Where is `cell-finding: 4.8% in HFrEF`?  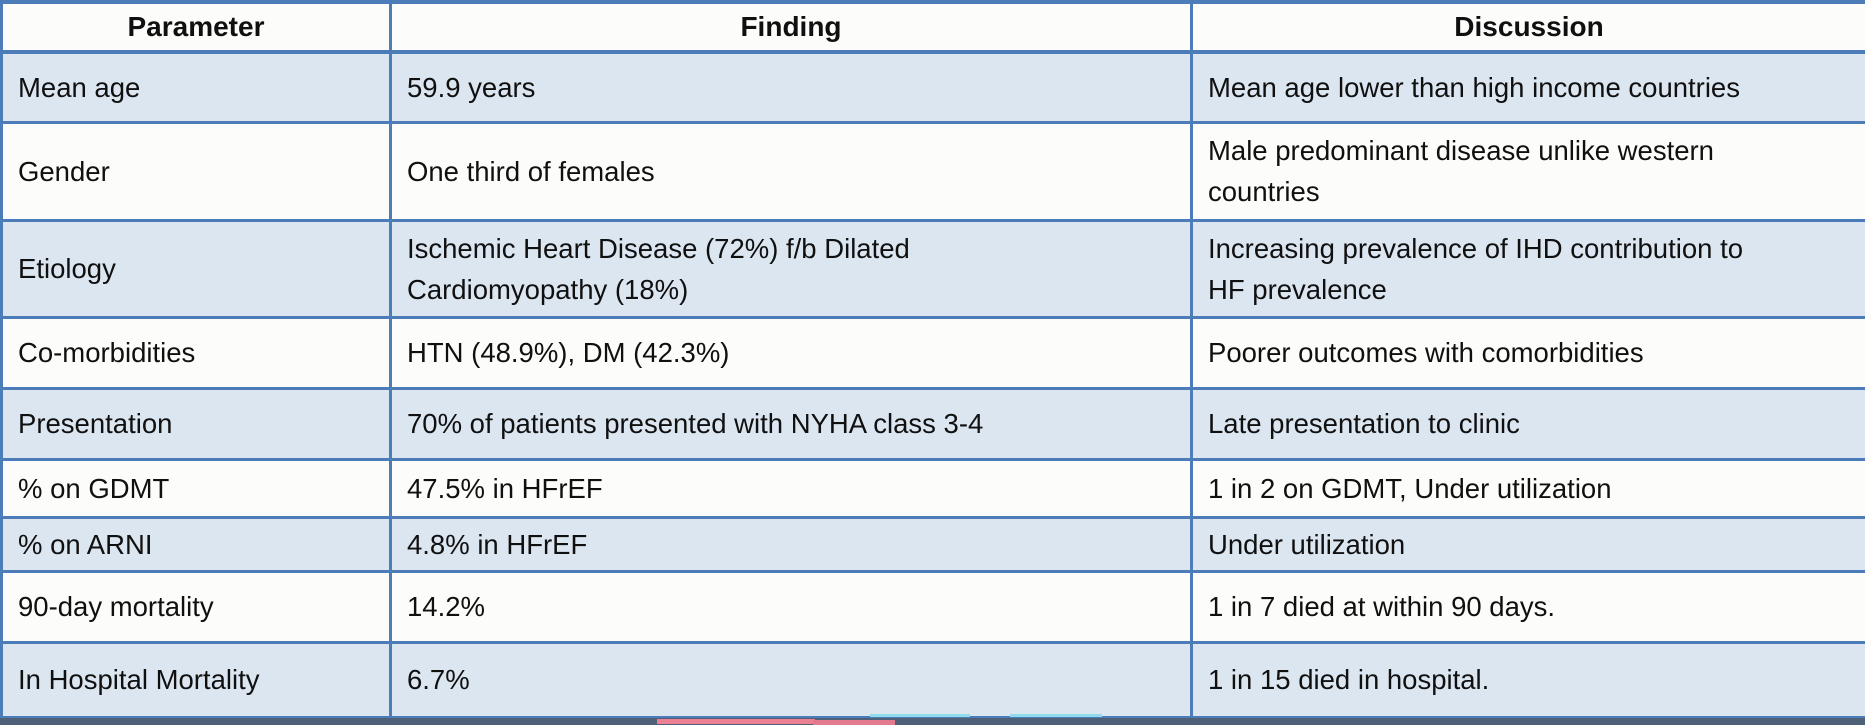
cell-finding: 4.8% in HFrEF is located at coordinates (791, 544).